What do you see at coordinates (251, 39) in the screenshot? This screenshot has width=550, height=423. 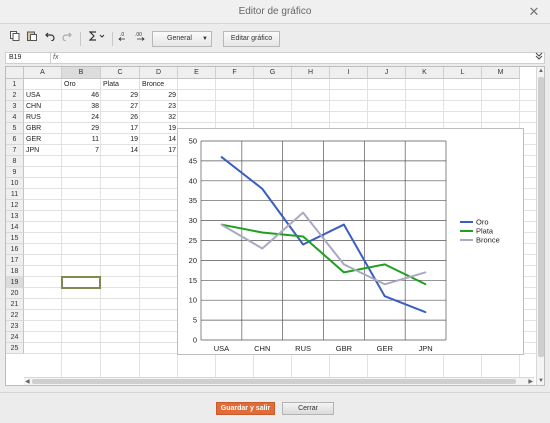 I see `edit-chart-button: Editar gráfico` at bounding box center [251, 39].